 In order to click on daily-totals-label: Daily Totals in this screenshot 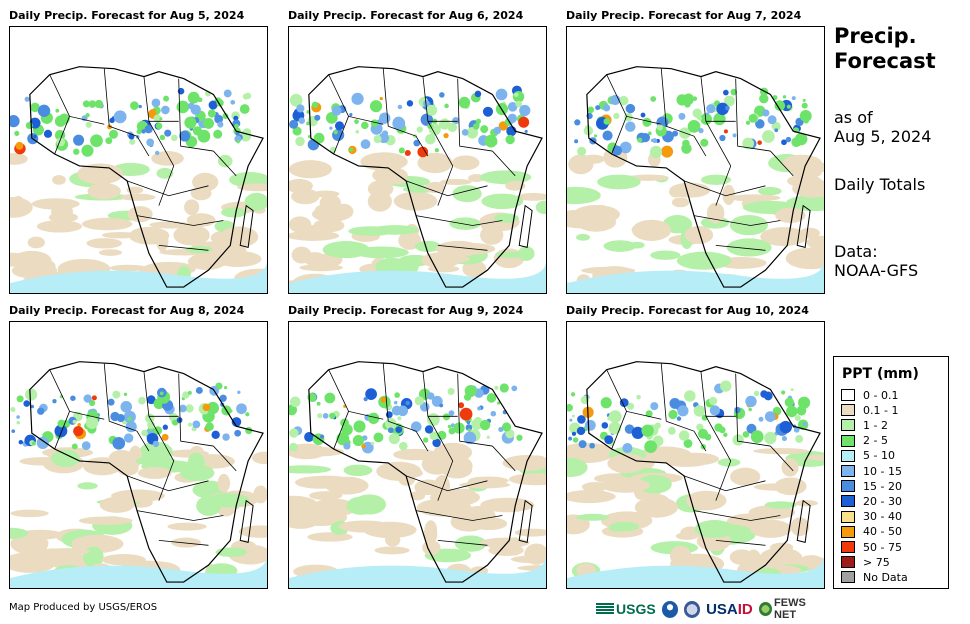, I will do `click(880, 184)`.